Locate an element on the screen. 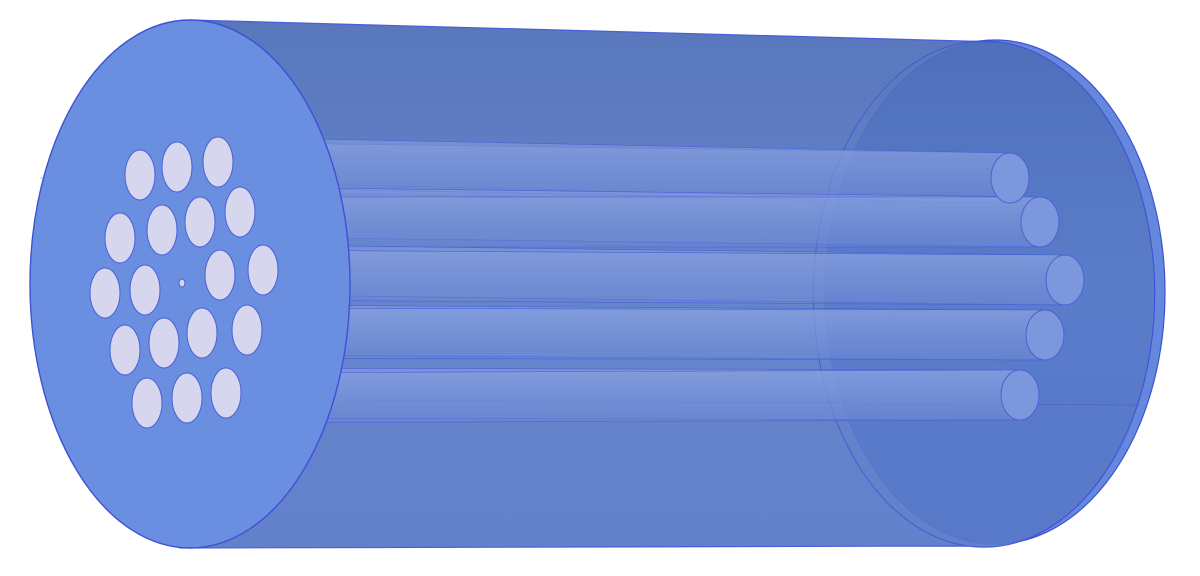  core is located at coordinates (182, 283).